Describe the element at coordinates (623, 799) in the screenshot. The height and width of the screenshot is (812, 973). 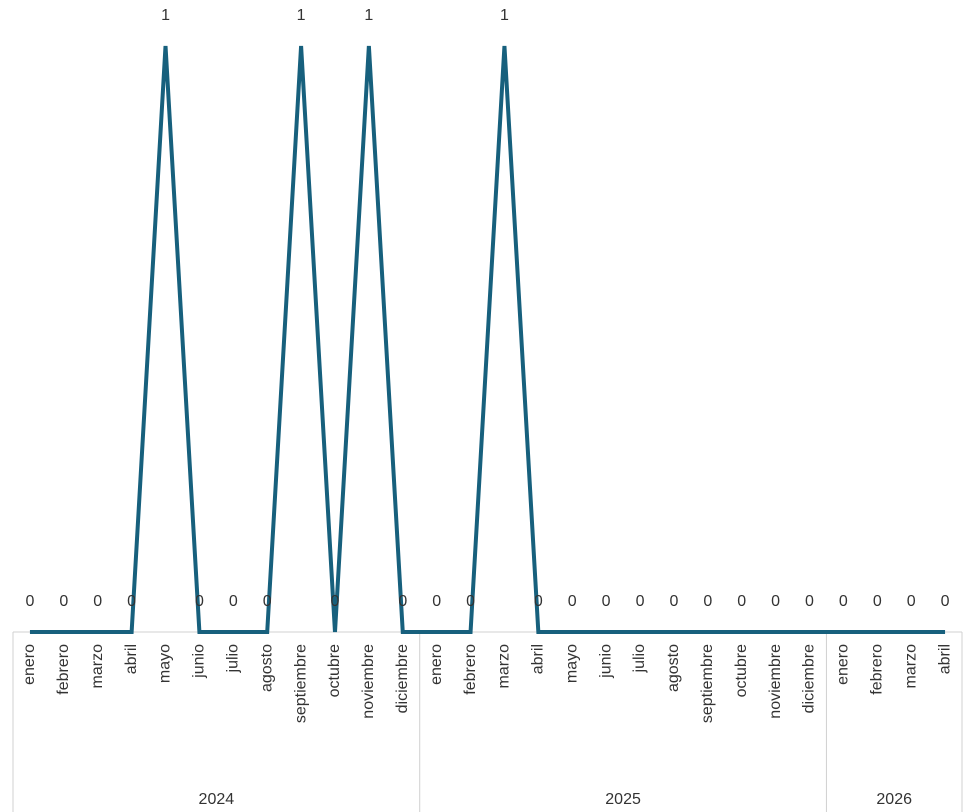
I see `group-label: 2025` at that location.